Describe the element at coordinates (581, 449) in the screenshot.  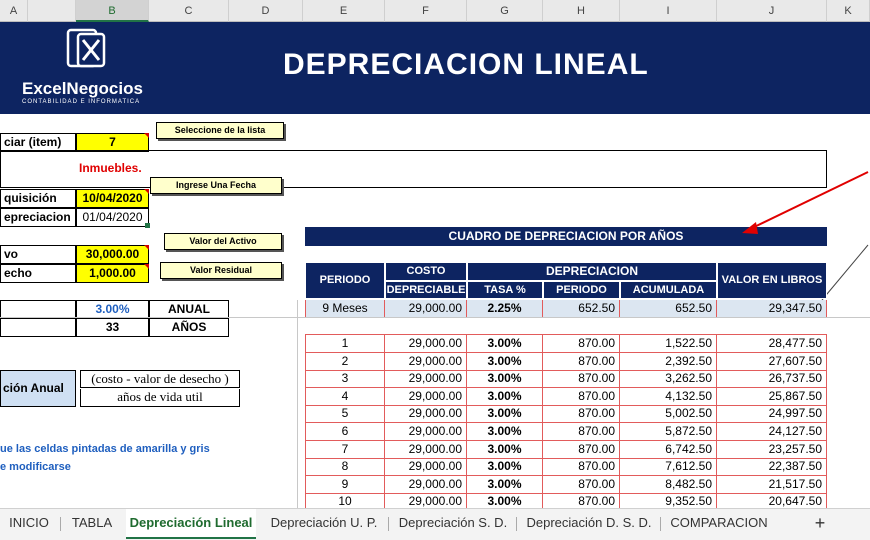
I see `row-7-periodo-dep: 870.00` at that location.